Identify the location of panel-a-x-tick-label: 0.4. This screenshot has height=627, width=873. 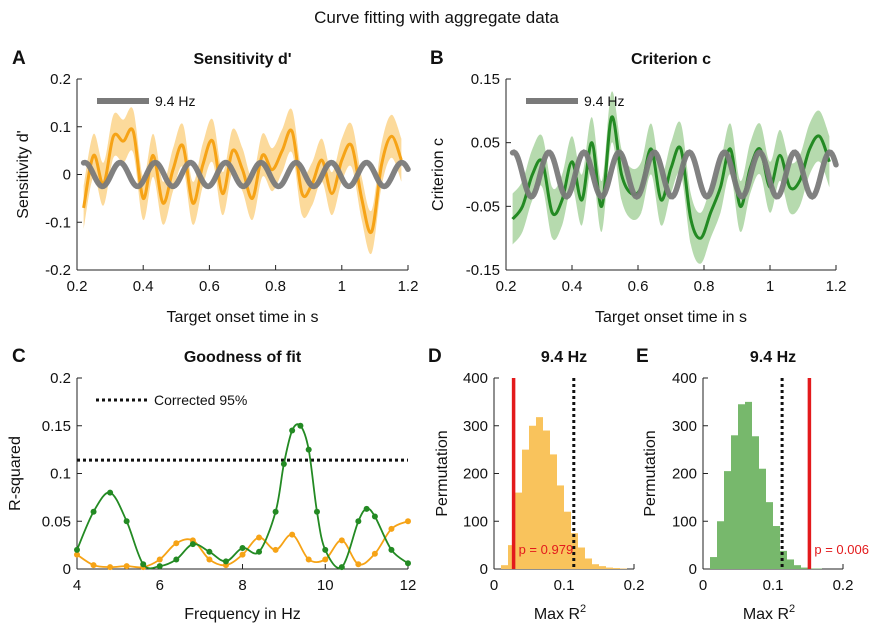
(143, 286).